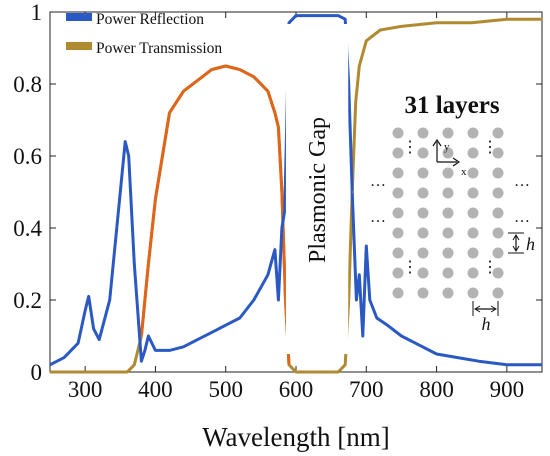 The height and width of the screenshot is (456, 550). Describe the element at coordinates (79, 17) in the screenshot. I see `legend-swatch-power-reflection` at that location.